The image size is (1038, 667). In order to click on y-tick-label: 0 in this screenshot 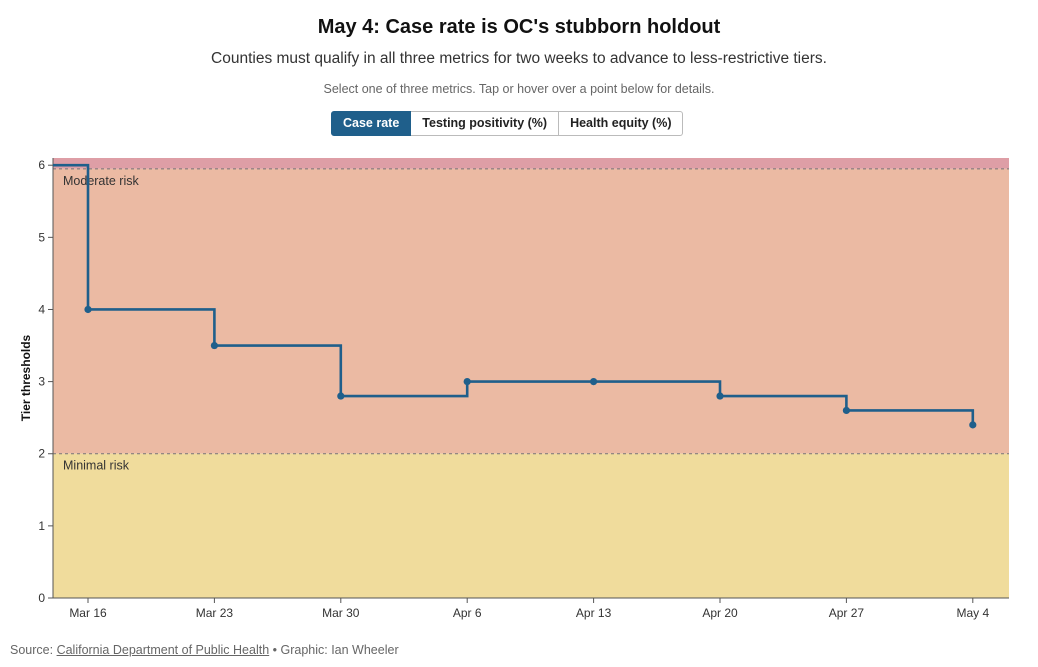, I will do `click(41, 598)`.